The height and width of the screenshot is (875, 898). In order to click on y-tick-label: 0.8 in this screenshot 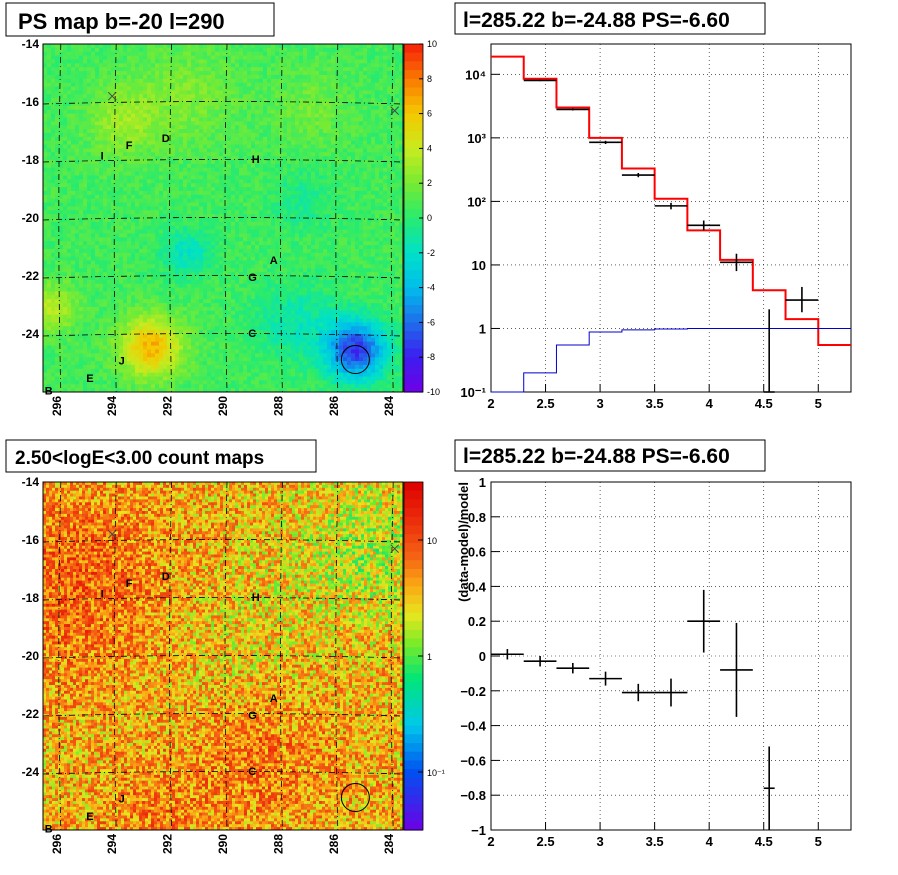, I will do `click(477, 517)`.